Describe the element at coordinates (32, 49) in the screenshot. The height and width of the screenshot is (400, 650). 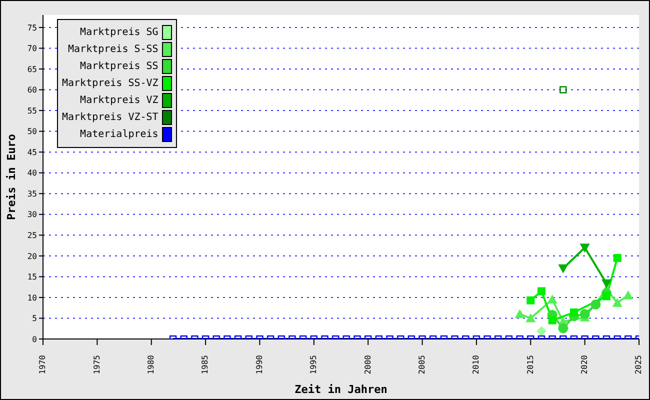
I see `y-tick-label: 70` at that location.